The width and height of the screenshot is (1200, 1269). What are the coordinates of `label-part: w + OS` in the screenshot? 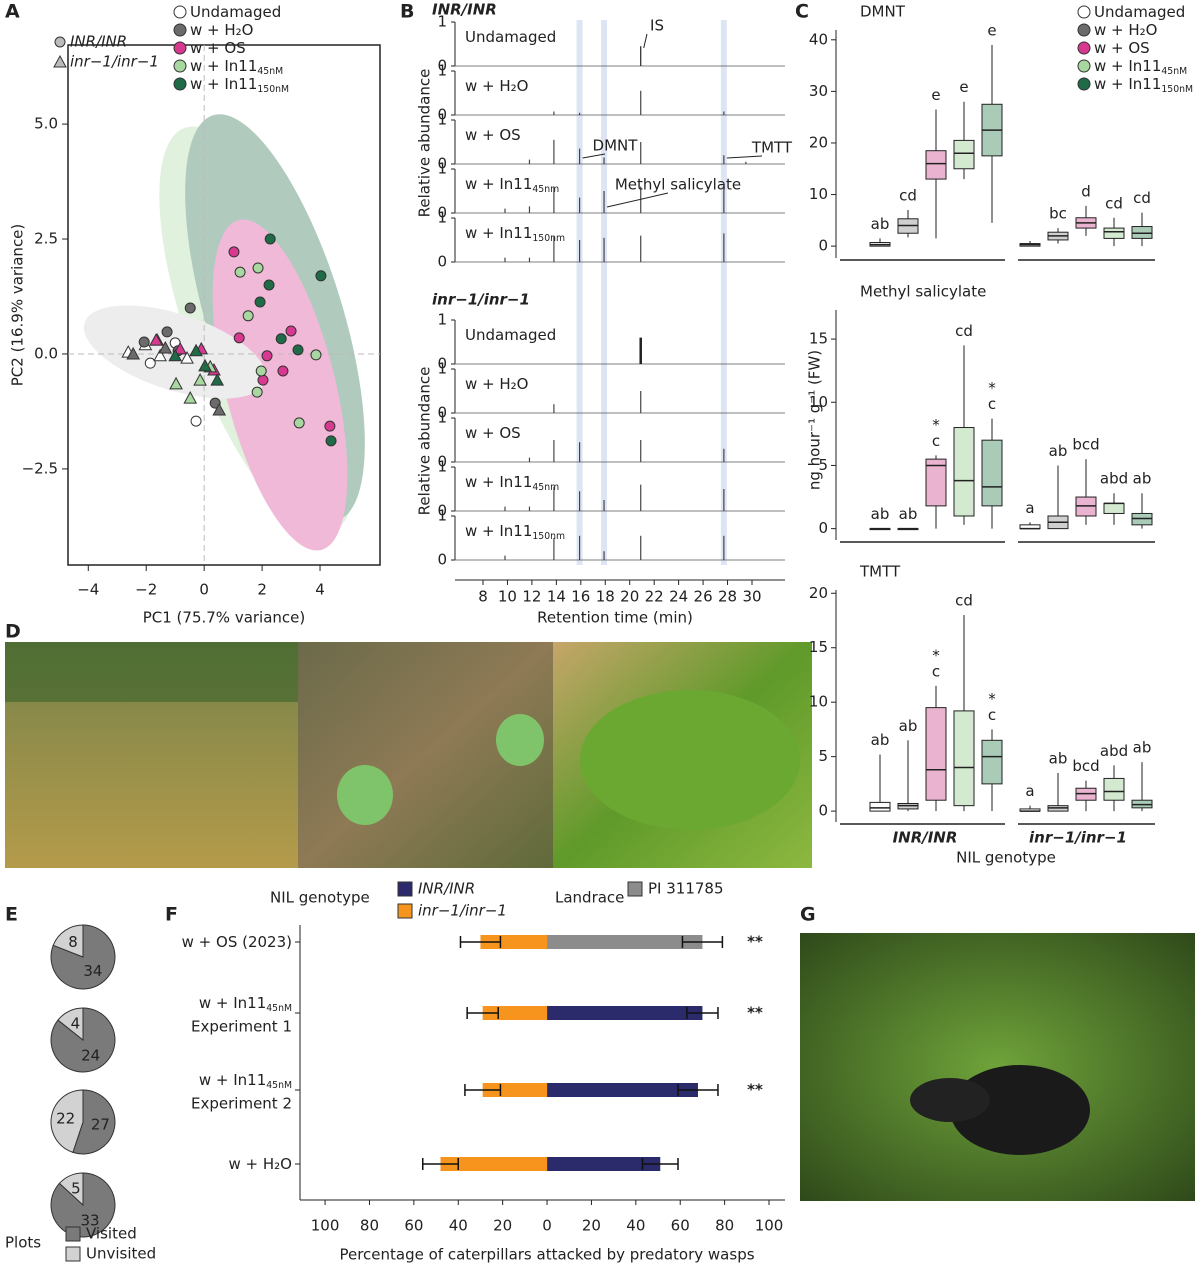 It's located at (1122, 48).